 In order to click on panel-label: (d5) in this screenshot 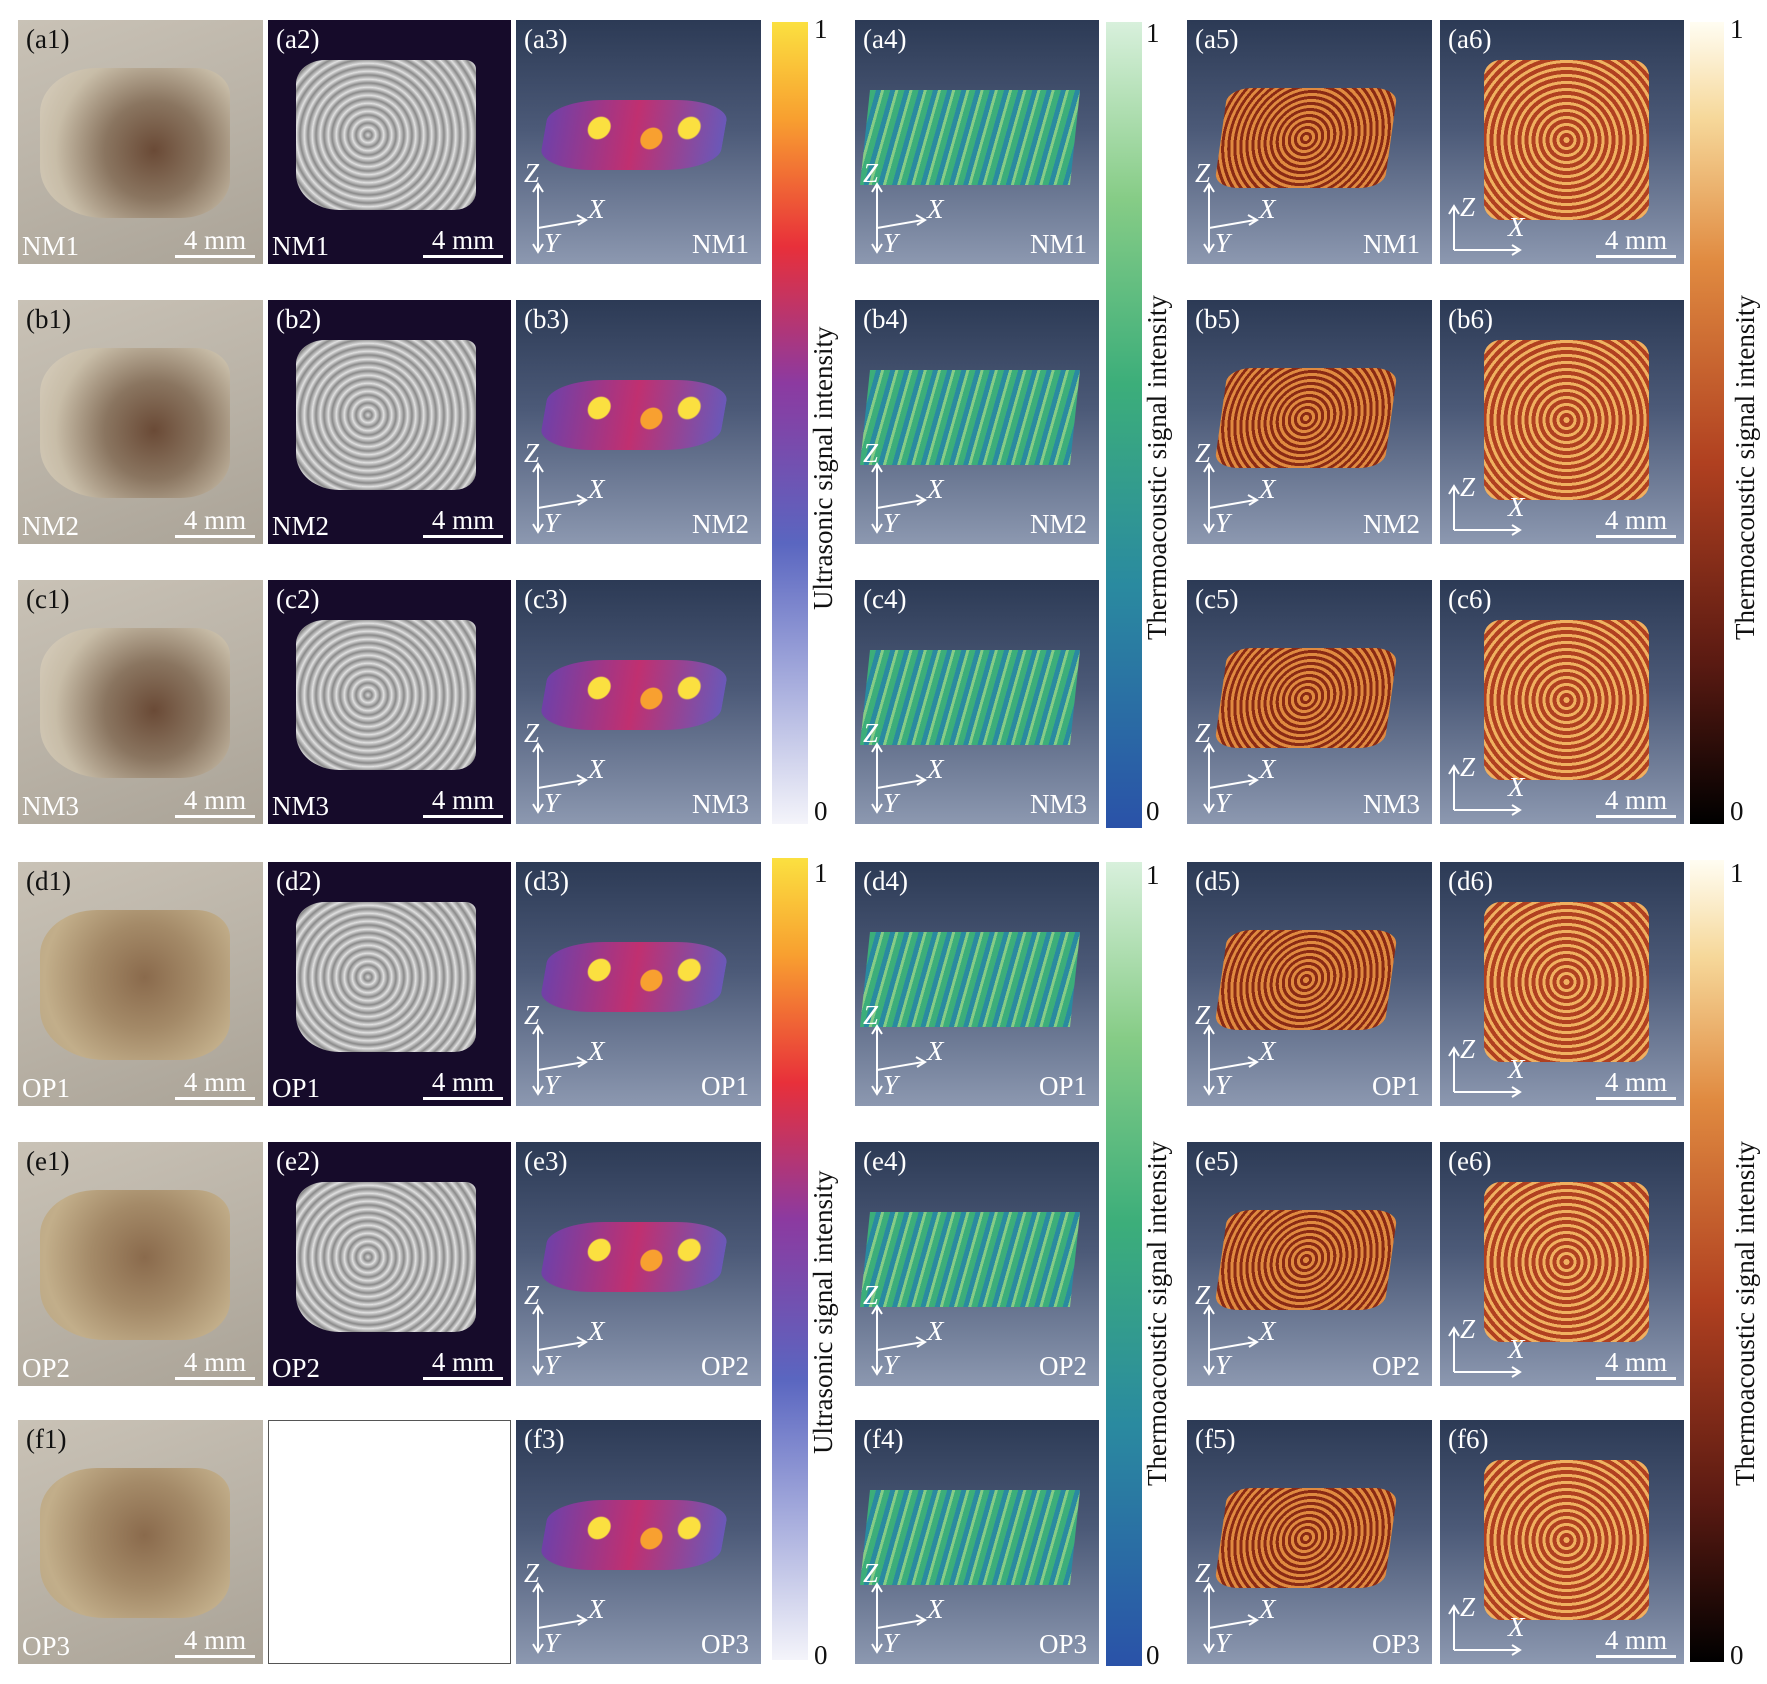, I will do `click(1217, 881)`.